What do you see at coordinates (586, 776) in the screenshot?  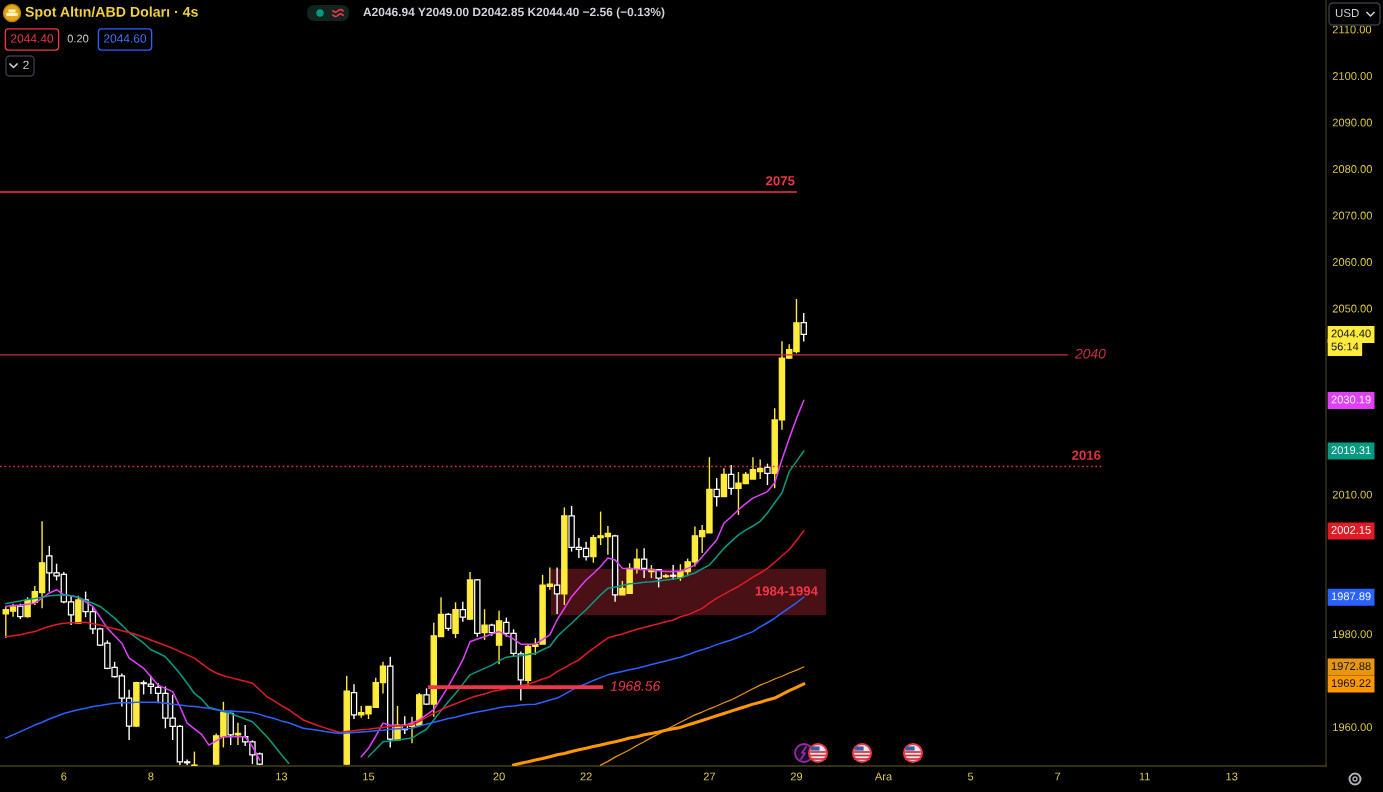 I see `x-tick-label: 22` at bounding box center [586, 776].